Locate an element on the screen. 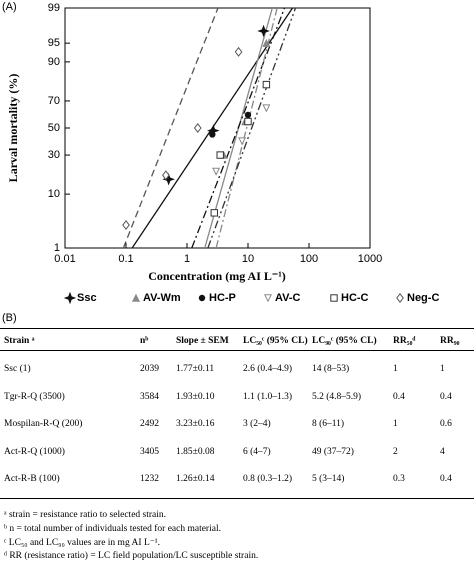 The image size is (474, 568). y-tick-label: 50 is located at coordinates (54, 128).